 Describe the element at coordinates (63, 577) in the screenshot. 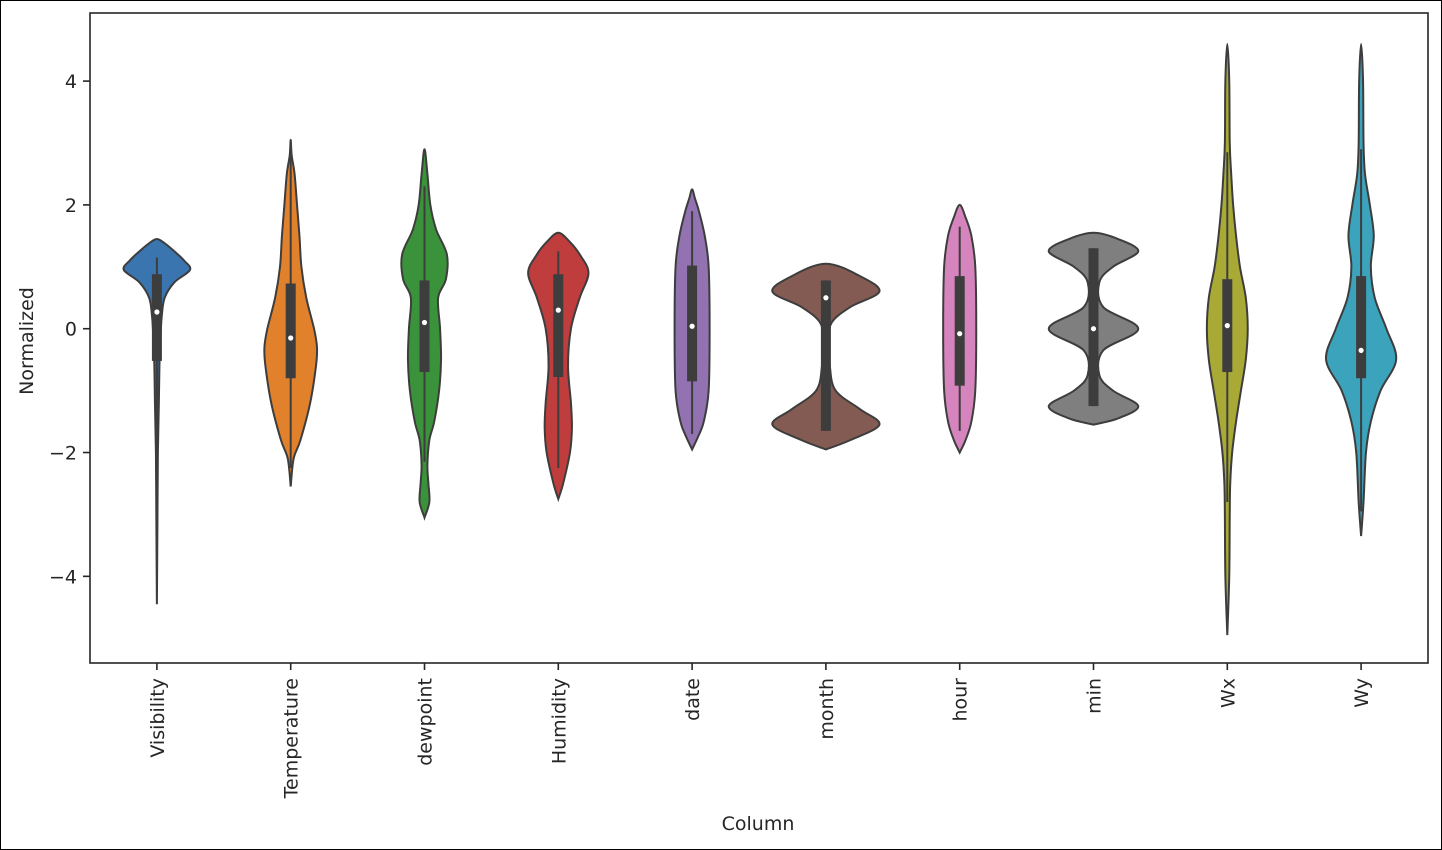

I see `y-tick-label: −4` at that location.